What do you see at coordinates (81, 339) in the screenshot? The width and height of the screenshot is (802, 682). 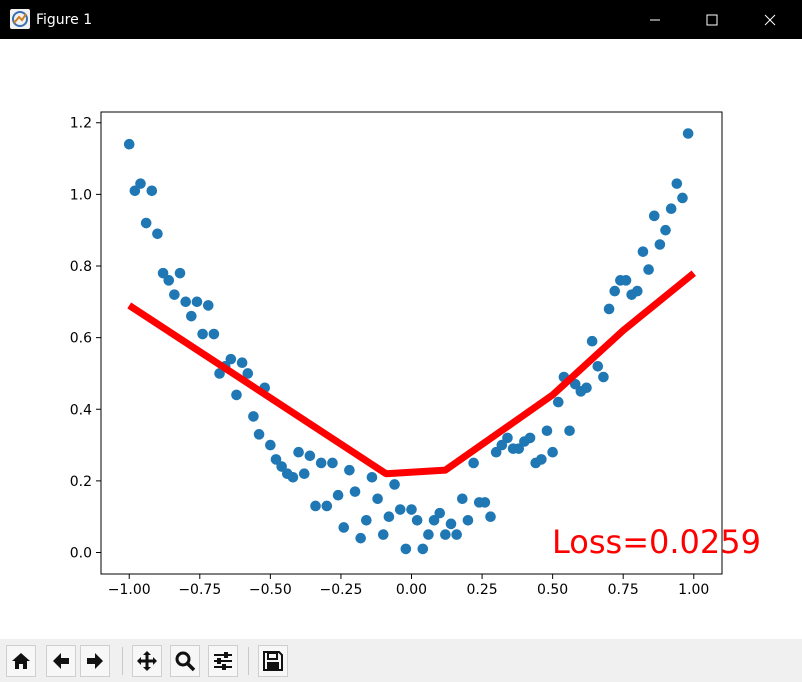 I see `y-tick-label: 0.6` at bounding box center [81, 339].